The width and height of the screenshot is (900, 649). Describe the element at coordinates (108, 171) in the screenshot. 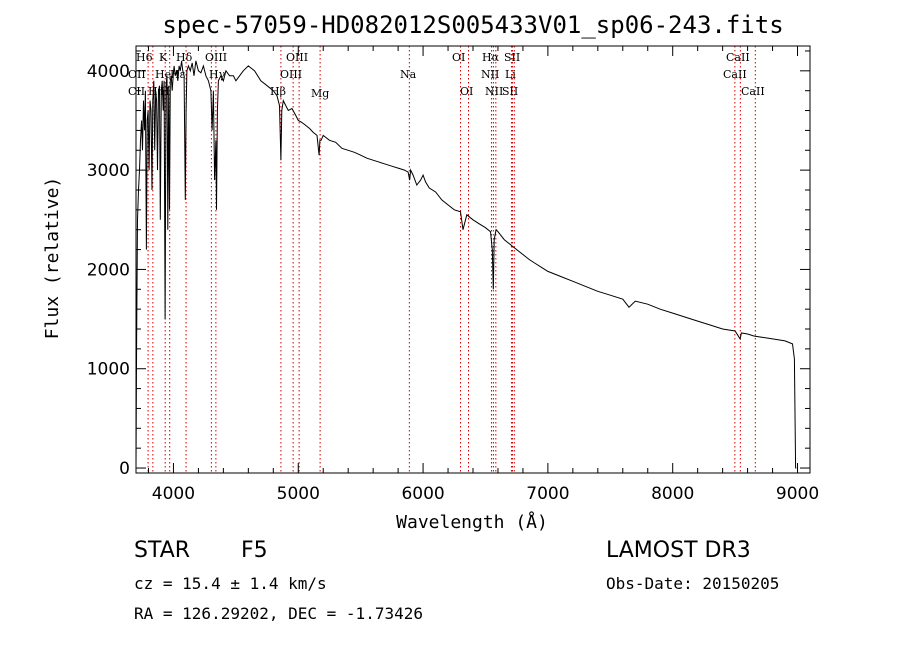

I see `y-tick-label-3: 3000` at that location.